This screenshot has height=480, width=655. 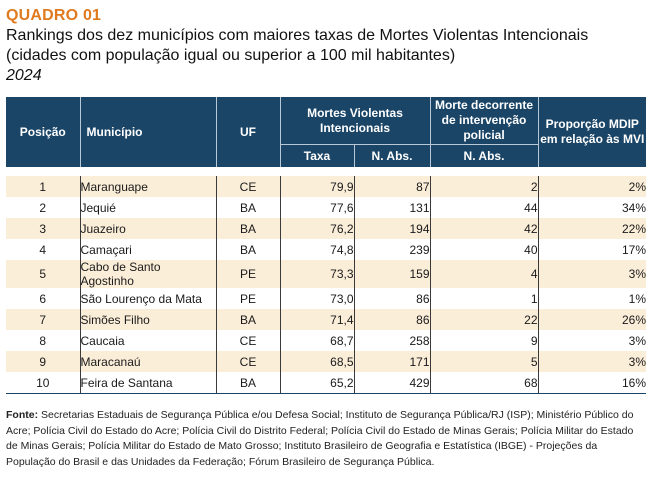 What do you see at coordinates (391, 207) in the screenshot?
I see `cell-n-abs: 131` at bounding box center [391, 207].